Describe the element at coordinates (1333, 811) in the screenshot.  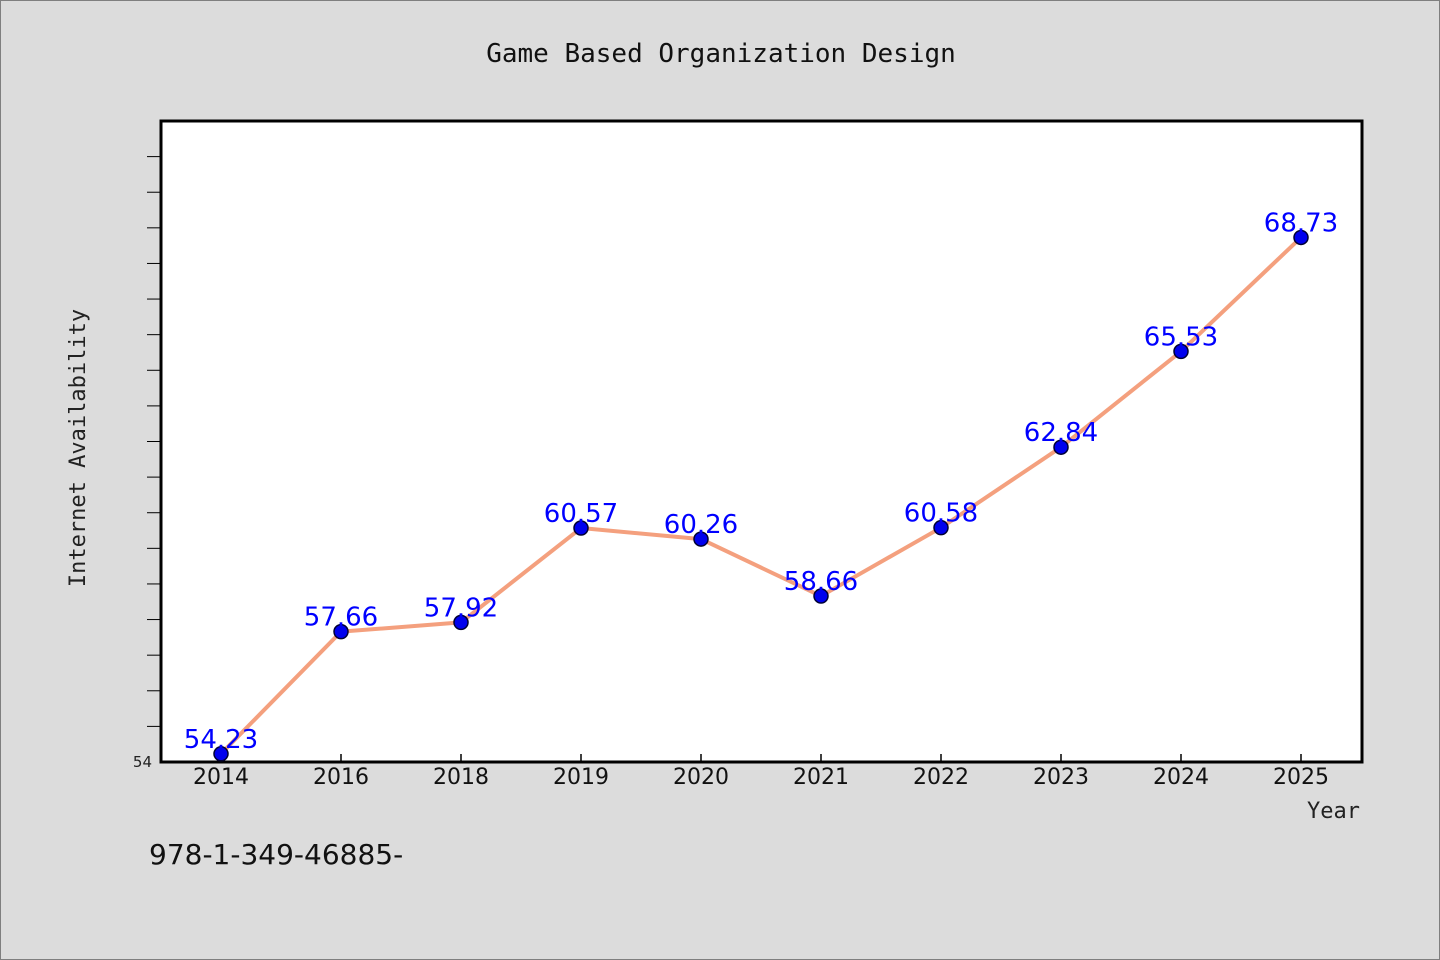
I see `x-axis-label: Year` at that location.